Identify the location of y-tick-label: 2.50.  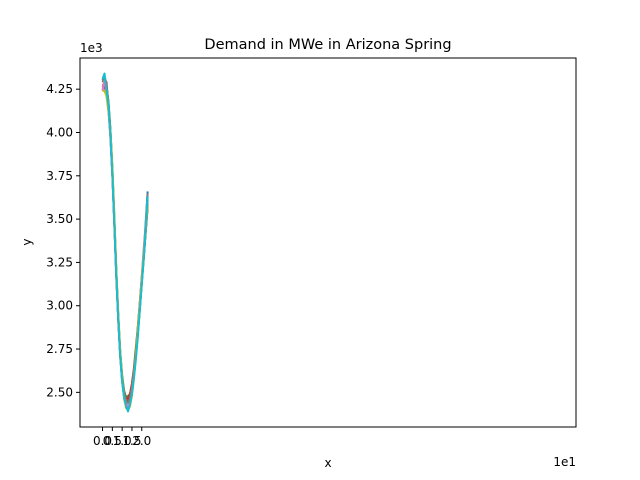
(59, 392).